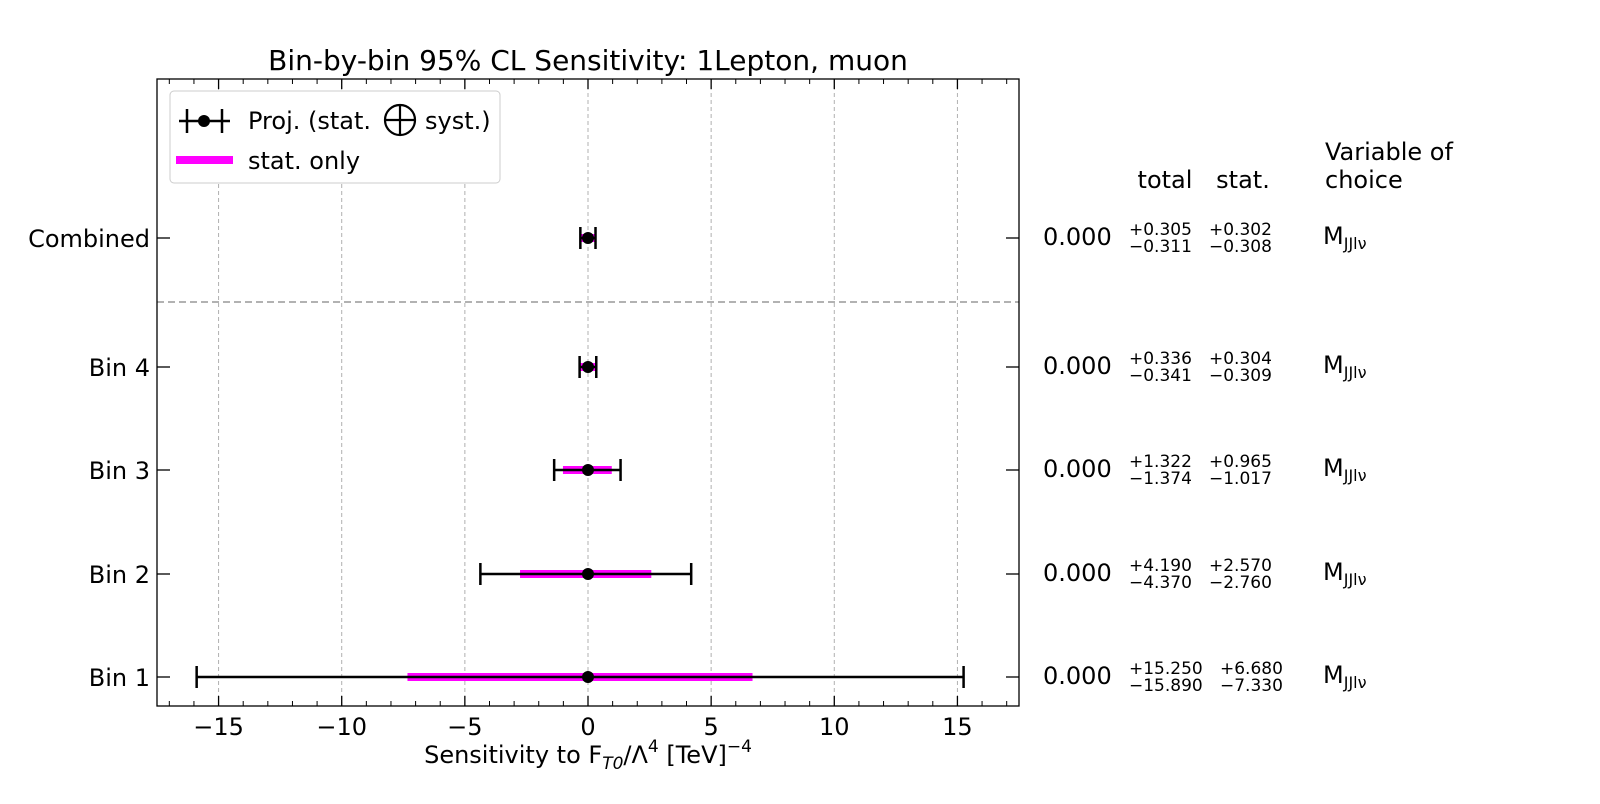  I want to click on legend: Proj. (stat. syst.) stat. only, so click(335, 137).